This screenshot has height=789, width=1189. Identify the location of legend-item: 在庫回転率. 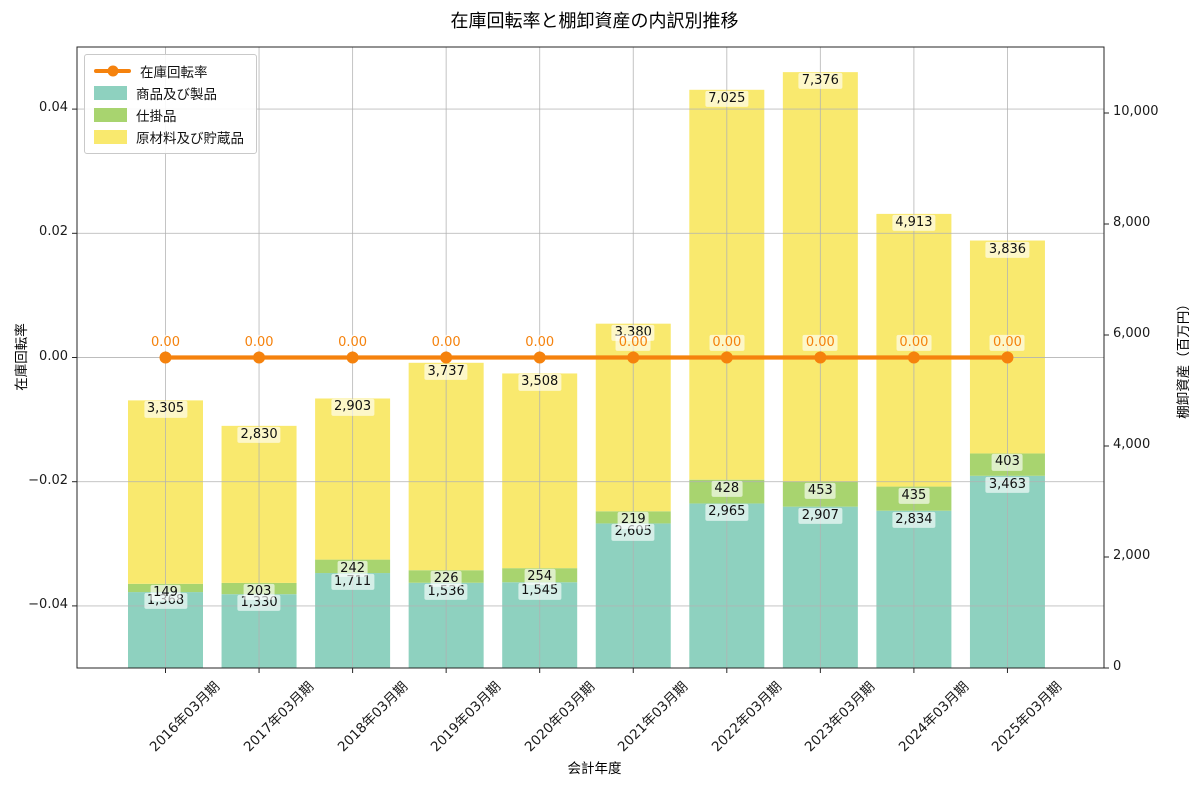
(169, 71).